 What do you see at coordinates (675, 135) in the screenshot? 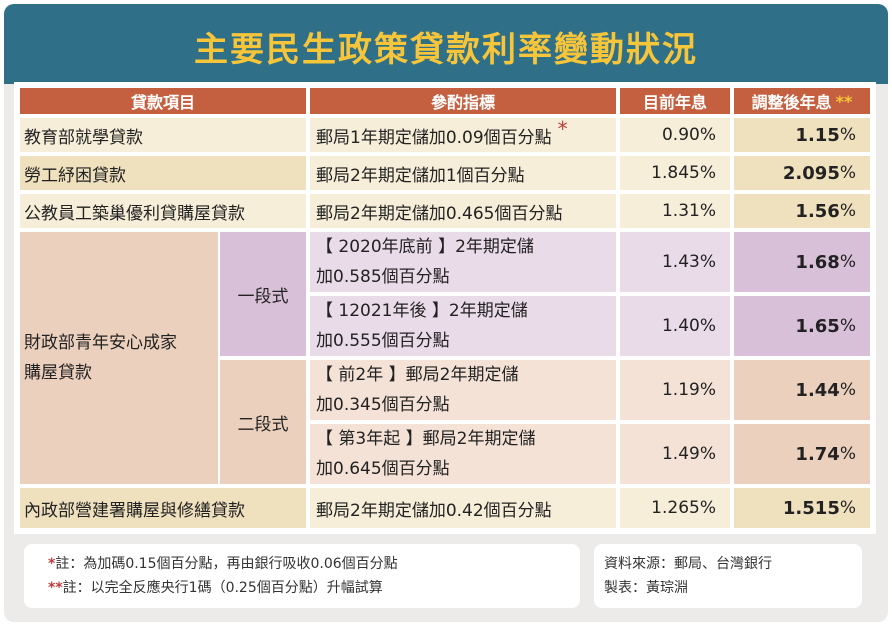
I see `row-current: 0.90%` at bounding box center [675, 135].